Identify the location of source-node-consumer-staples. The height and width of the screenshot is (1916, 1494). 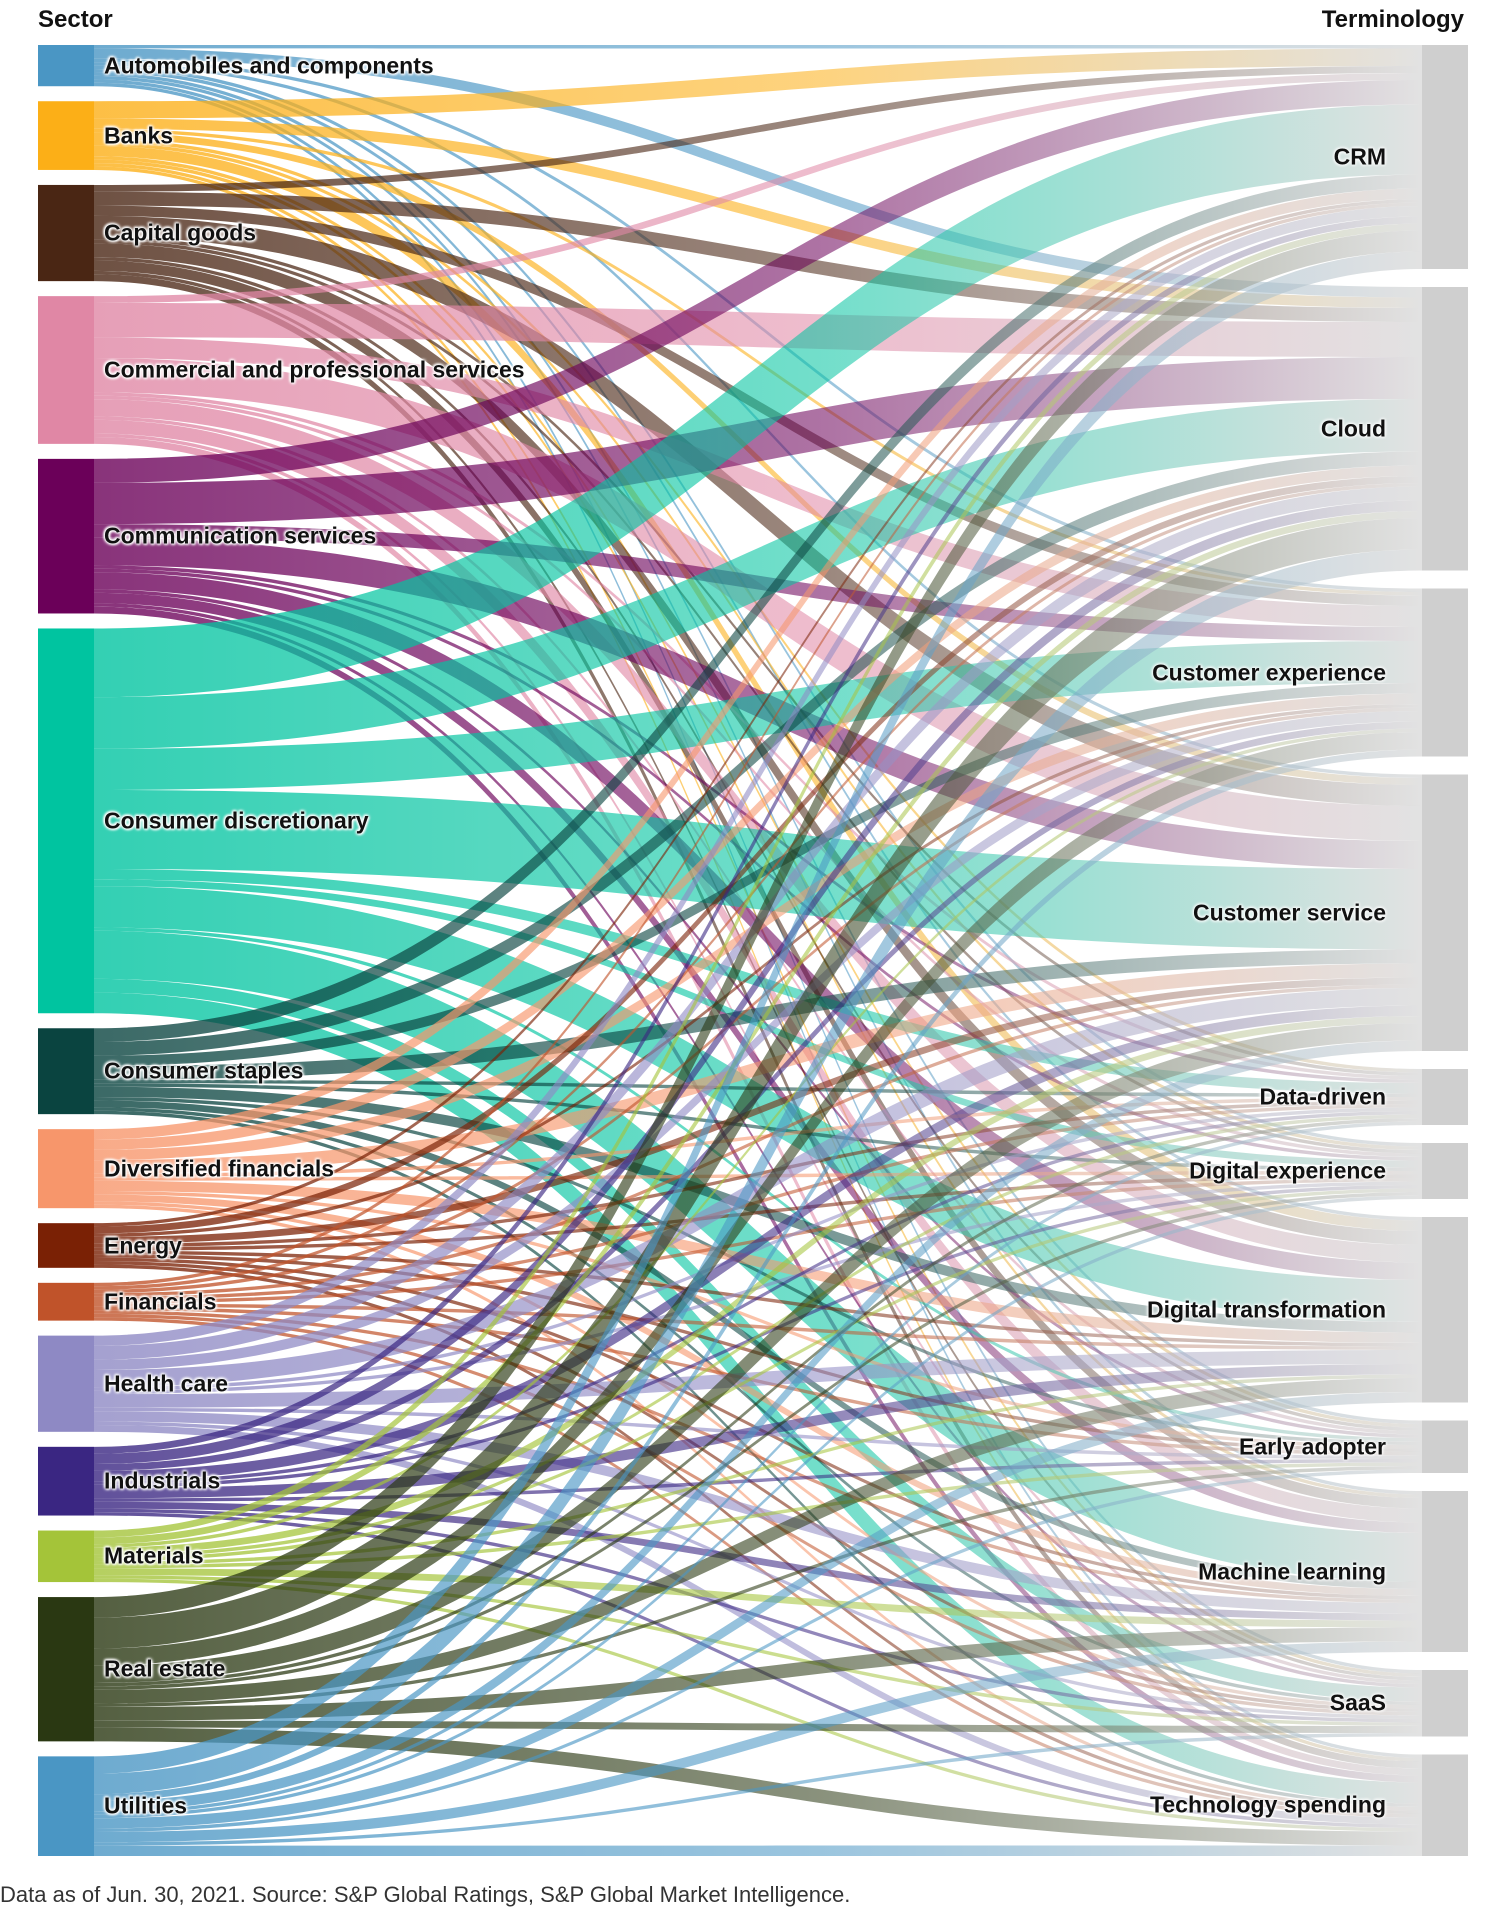
(66, 1071).